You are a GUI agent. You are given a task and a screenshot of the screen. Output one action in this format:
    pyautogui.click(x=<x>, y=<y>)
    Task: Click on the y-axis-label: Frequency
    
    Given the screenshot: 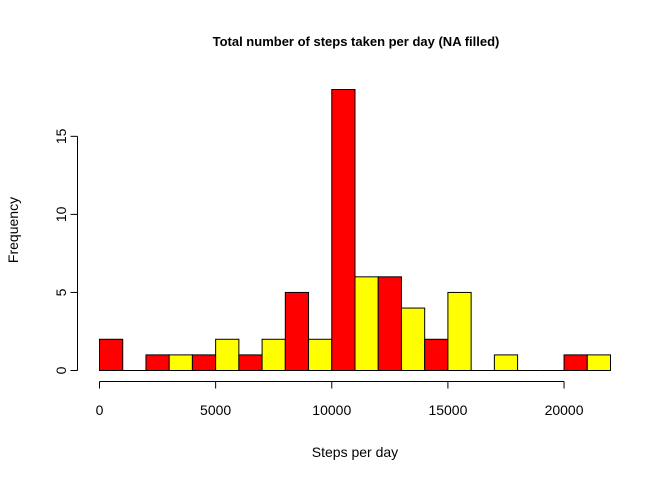 What is the action you would take?
    pyautogui.click(x=13, y=230)
    